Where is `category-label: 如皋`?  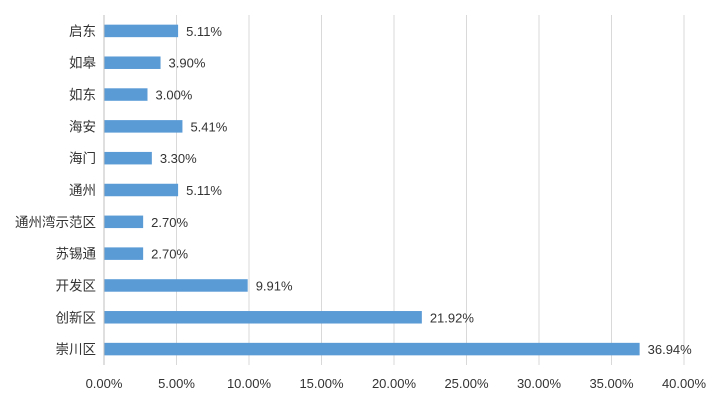 category-label: 如皋 is located at coordinates (82, 64).